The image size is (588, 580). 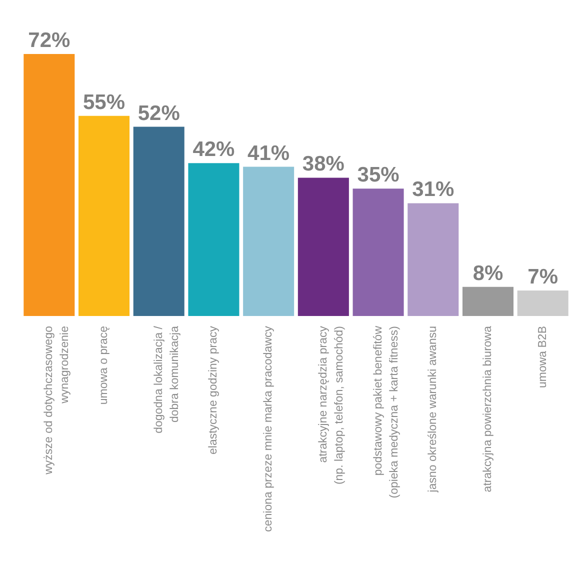 I want to click on data-label: 72%, so click(x=49, y=40).